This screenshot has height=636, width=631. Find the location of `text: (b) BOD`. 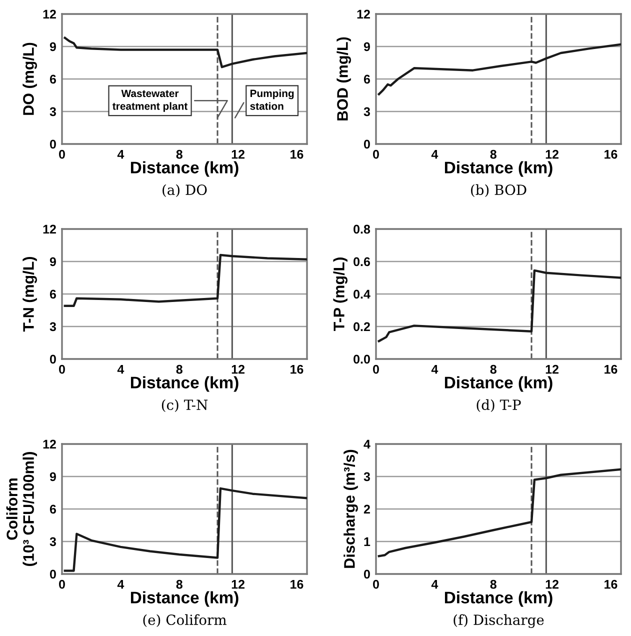

text: (b) BOD is located at coordinates (498, 191).